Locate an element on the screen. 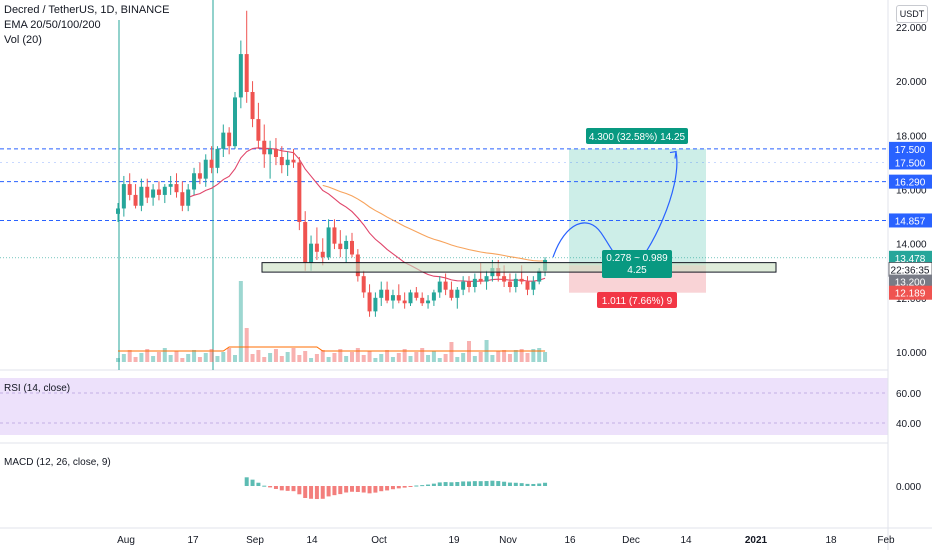 This screenshot has height=550, width=932. ema-legend: EMA 20/50/100/200 is located at coordinates (52, 25).